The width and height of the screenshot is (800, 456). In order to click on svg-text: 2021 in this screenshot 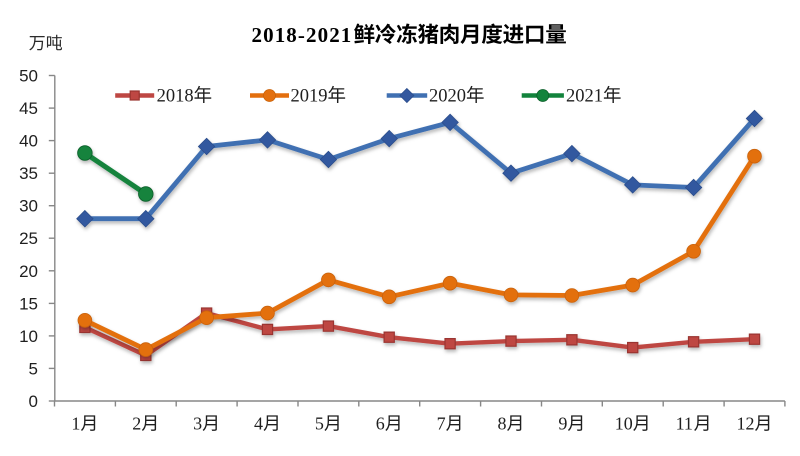, I will do `click(584, 97)`.